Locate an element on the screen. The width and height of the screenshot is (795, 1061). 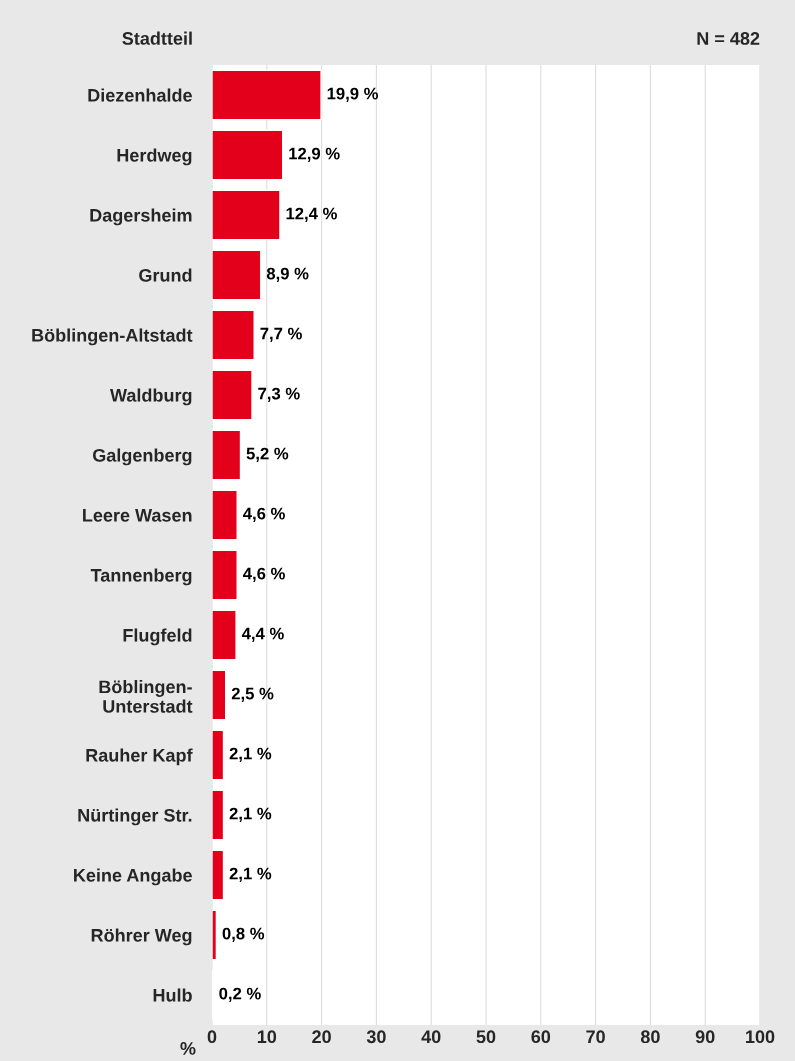
x-axis-title: % is located at coordinates (188, 1048).